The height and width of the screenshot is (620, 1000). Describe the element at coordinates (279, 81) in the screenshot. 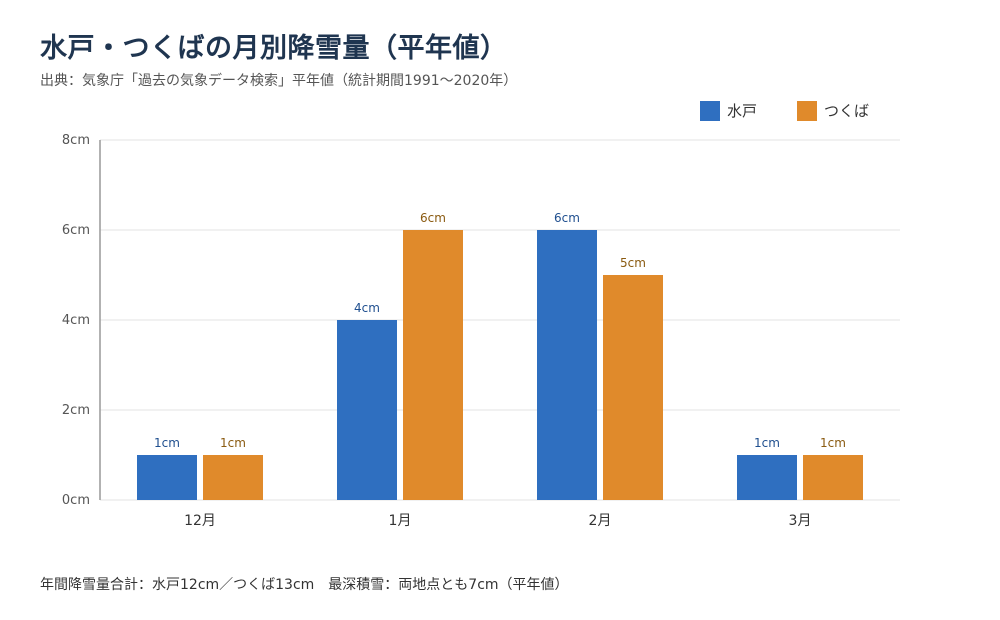

I see `chart-source: 出典：気象庁「過去の気象データ検索」平年値（統計期間1991〜2020年）` at that location.